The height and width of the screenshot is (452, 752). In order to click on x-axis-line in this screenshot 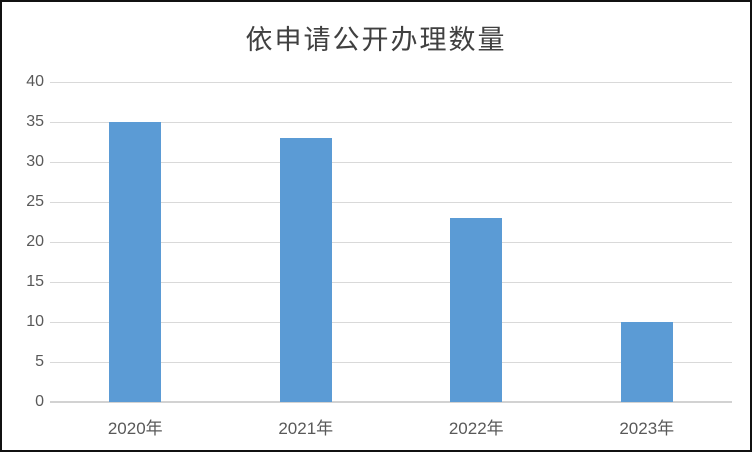, I will do `click(391, 402)`.